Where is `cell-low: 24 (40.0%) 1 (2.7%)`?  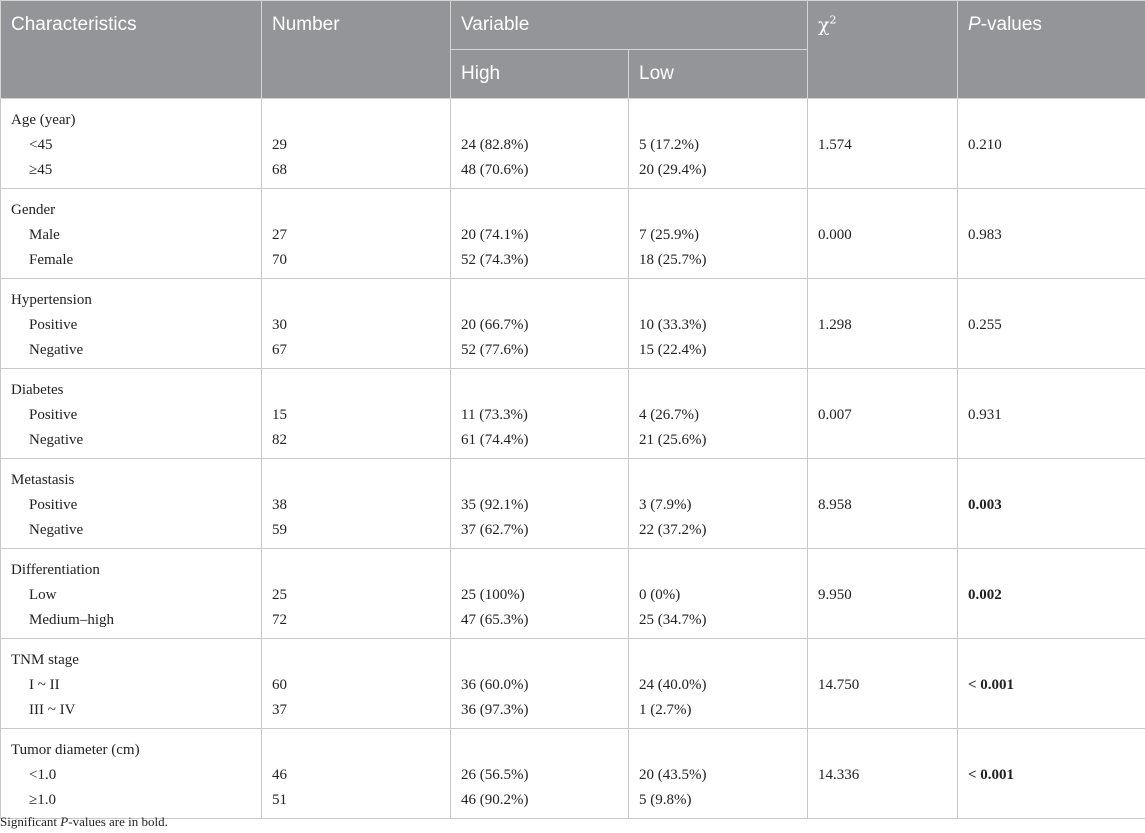
cell-low: 24 (40.0%) 1 (2.7%) is located at coordinates (718, 683).